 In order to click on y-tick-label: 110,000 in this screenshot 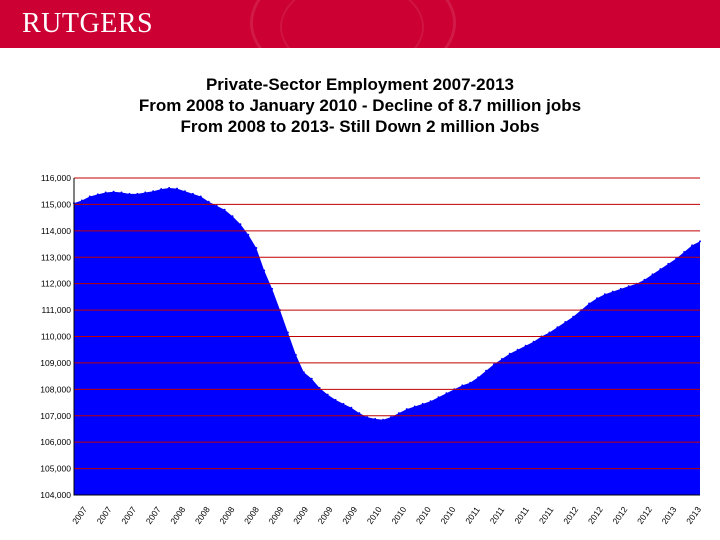, I will do `click(56, 337)`.